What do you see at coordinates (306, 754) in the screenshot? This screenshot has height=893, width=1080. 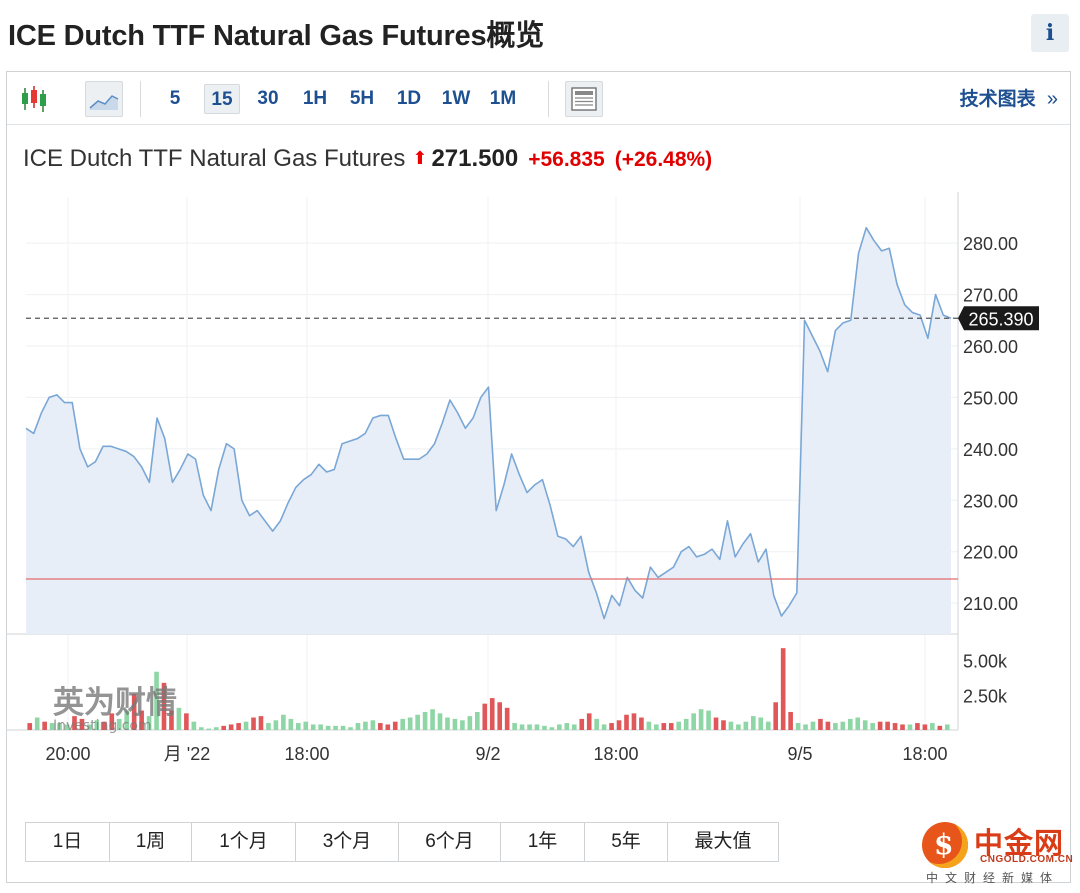 I see `x-tick-label: 18:00` at bounding box center [306, 754].